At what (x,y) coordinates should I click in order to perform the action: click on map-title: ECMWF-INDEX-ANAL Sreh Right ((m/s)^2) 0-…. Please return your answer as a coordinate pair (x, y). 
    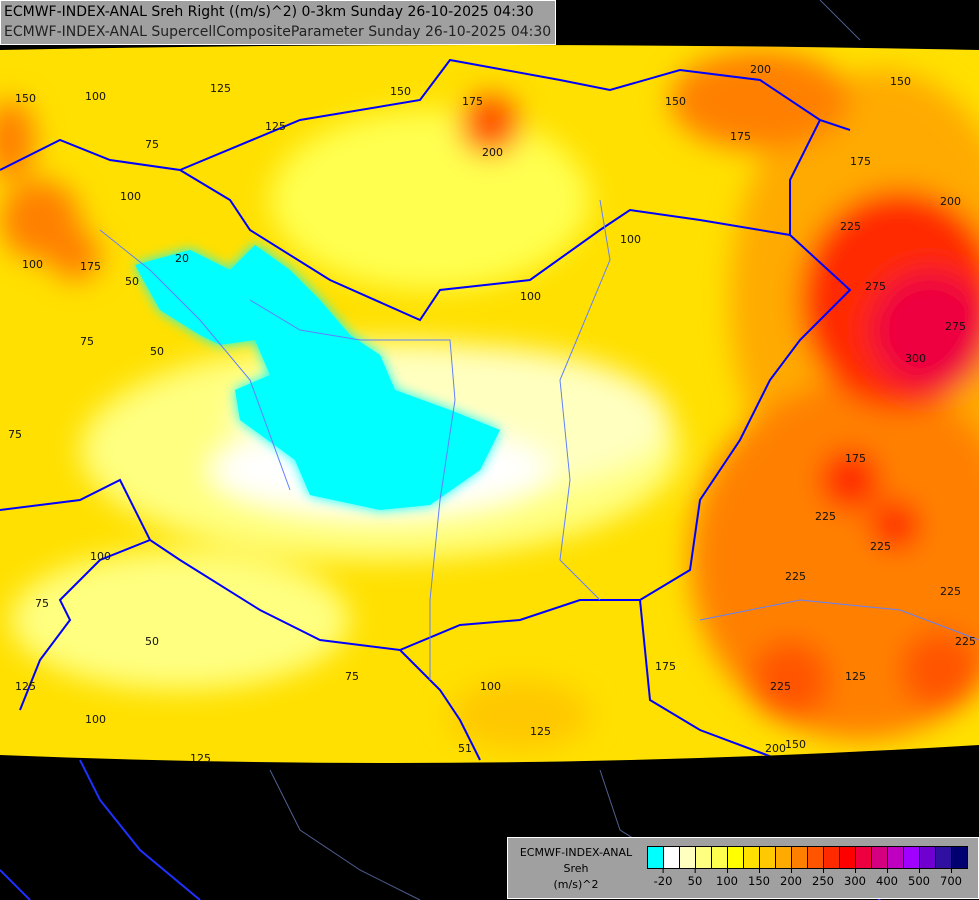
    Looking at the image, I should click on (278, 22).